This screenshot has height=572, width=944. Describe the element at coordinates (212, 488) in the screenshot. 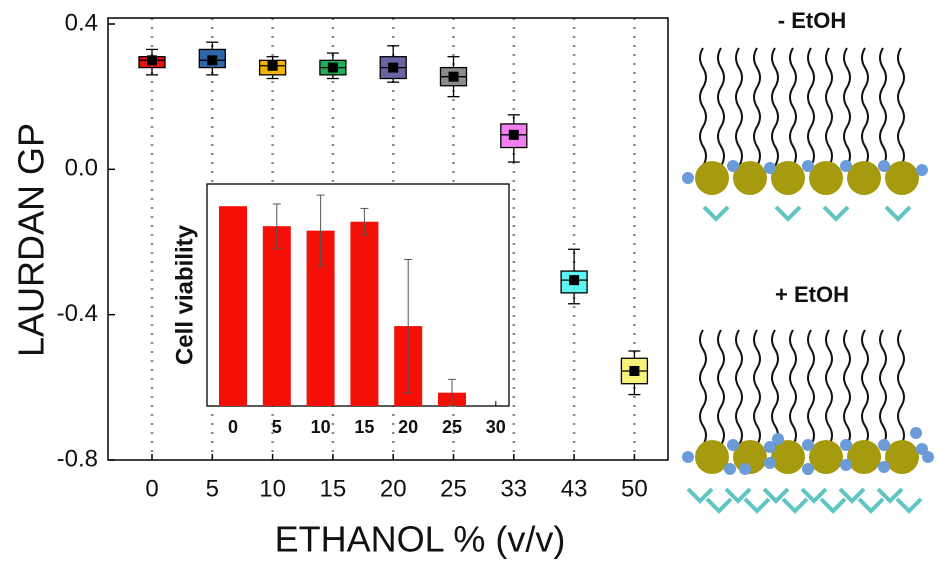

I see `x-tick-label: 5` at that location.